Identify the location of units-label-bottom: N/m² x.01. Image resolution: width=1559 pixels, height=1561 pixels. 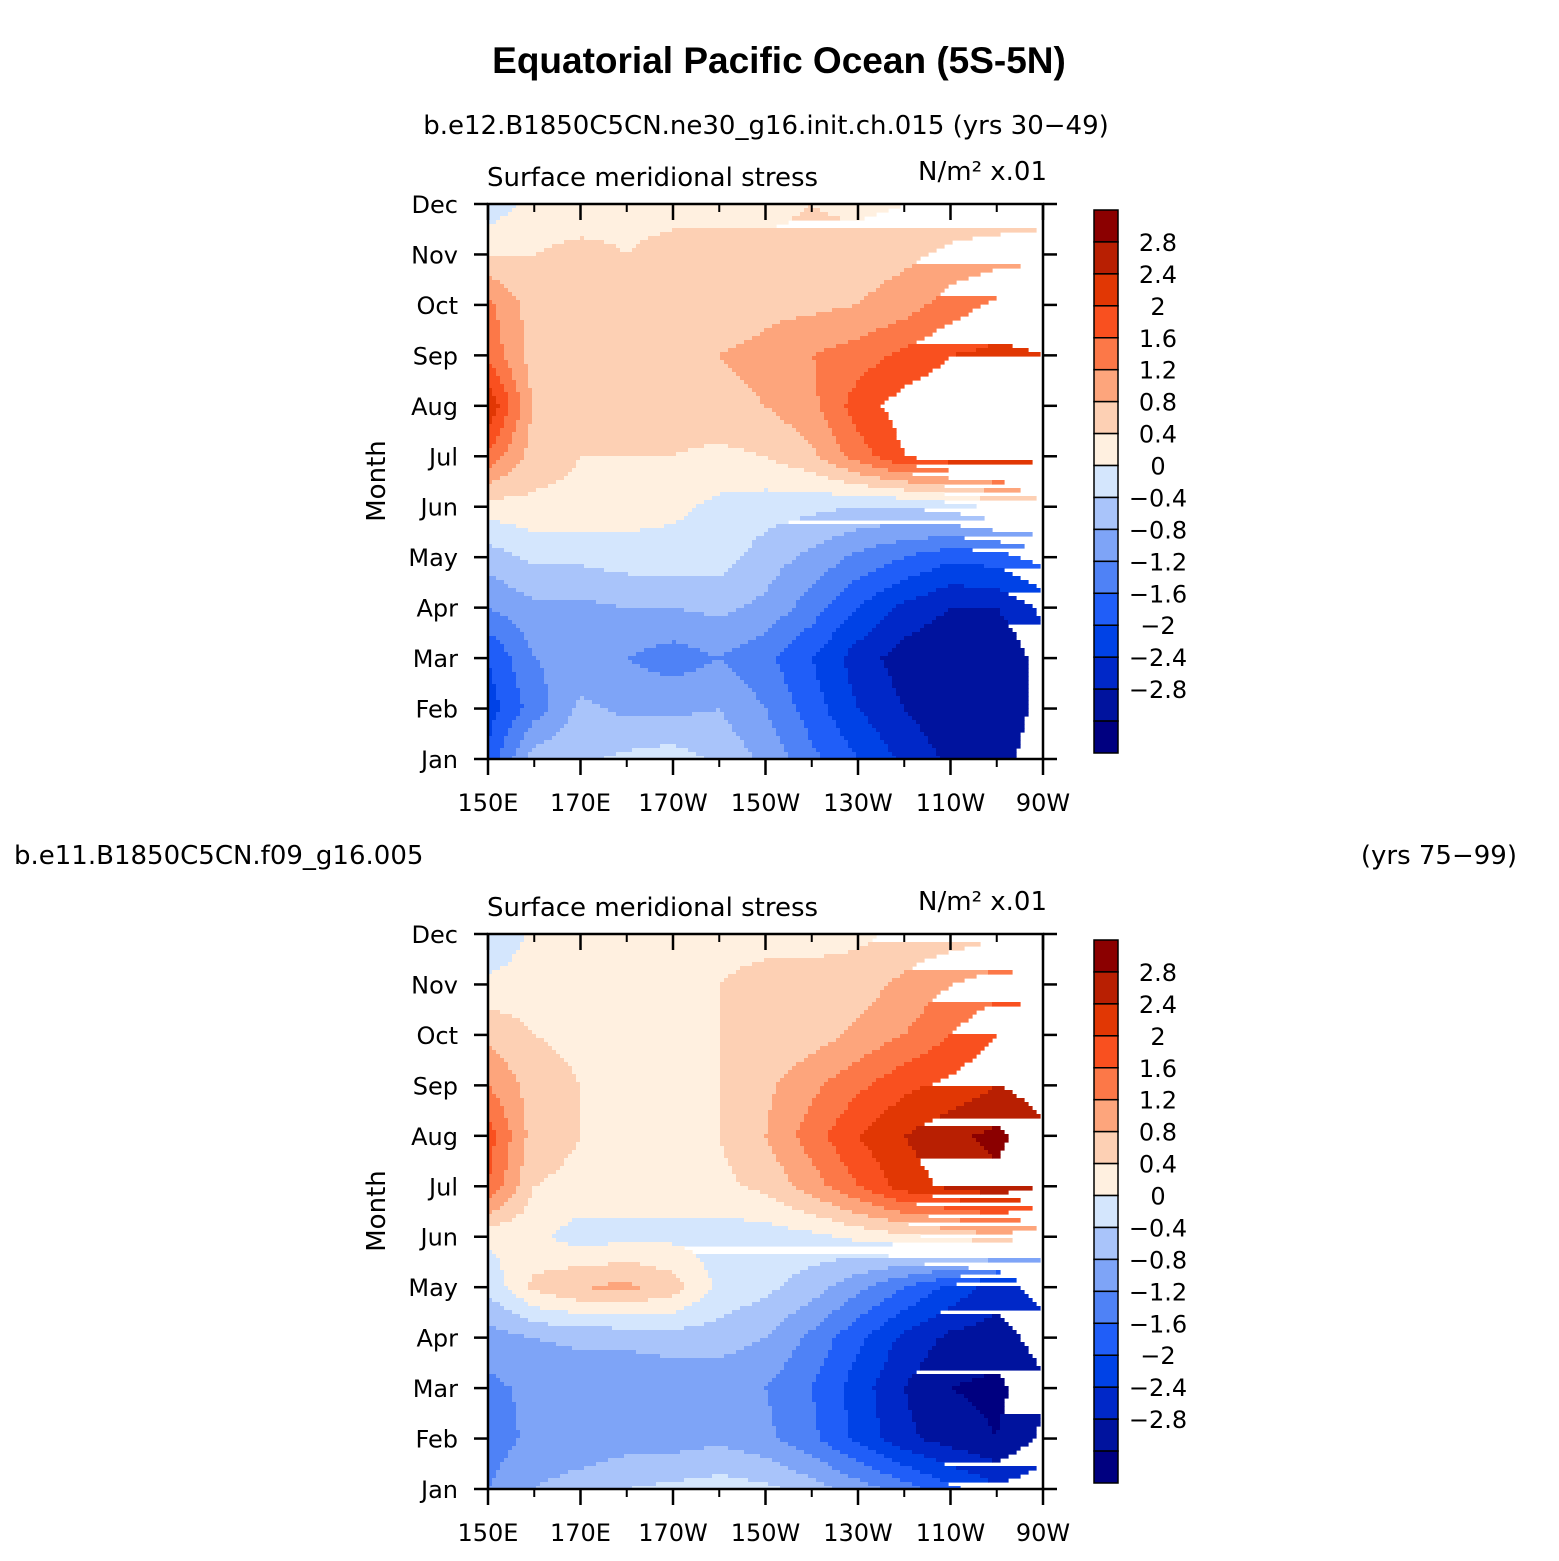
(982, 902).